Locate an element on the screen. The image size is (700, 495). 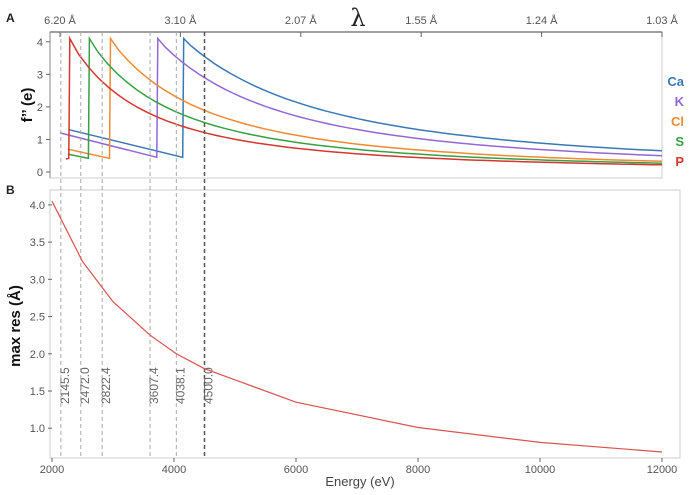
panel-b-y-label: max res (Å) is located at coordinates (15, 326).